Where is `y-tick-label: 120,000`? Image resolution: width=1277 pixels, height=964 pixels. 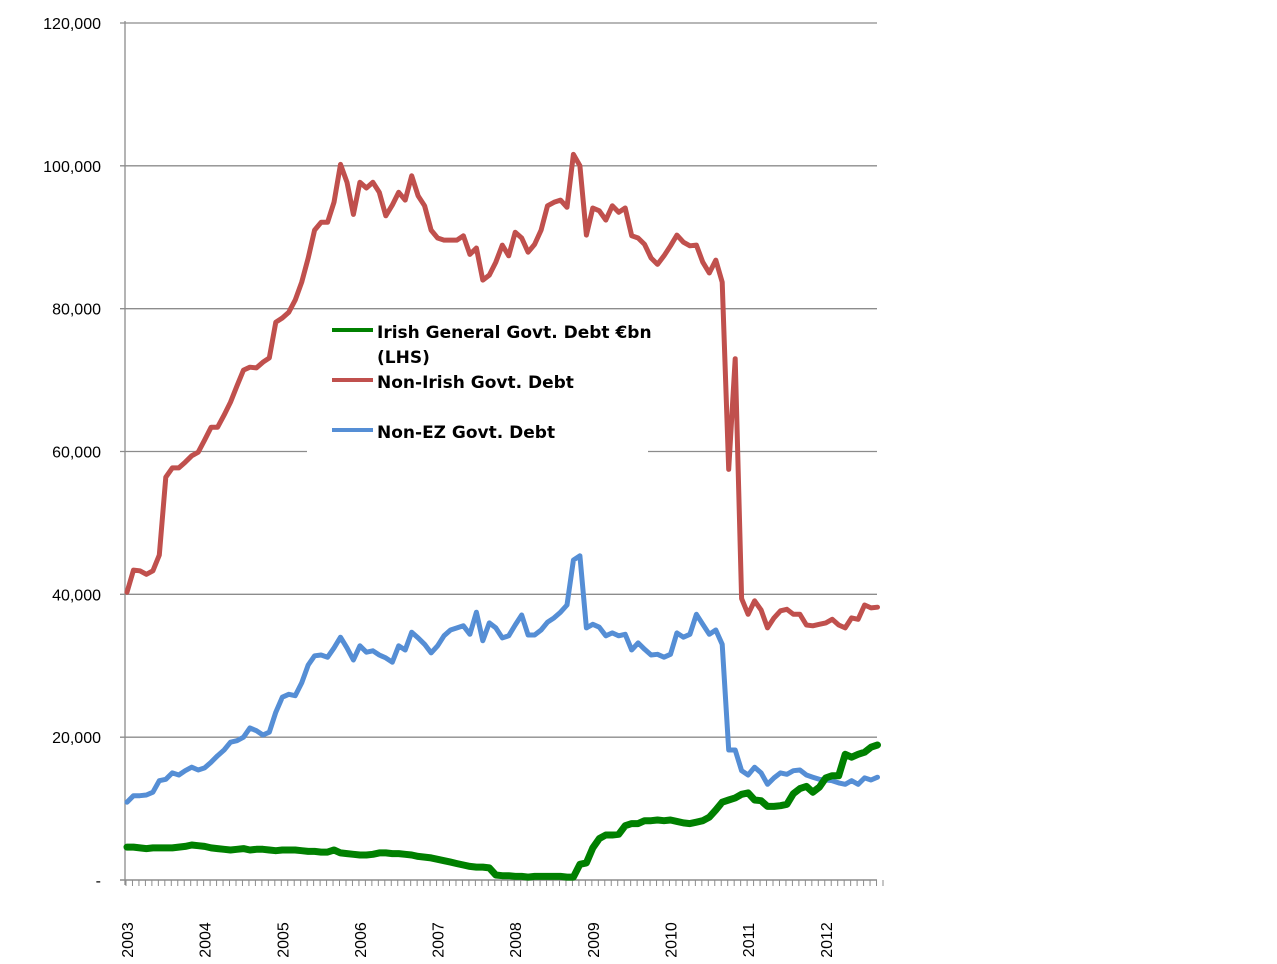
y-tick-label: 120,000 is located at coordinates (72, 24).